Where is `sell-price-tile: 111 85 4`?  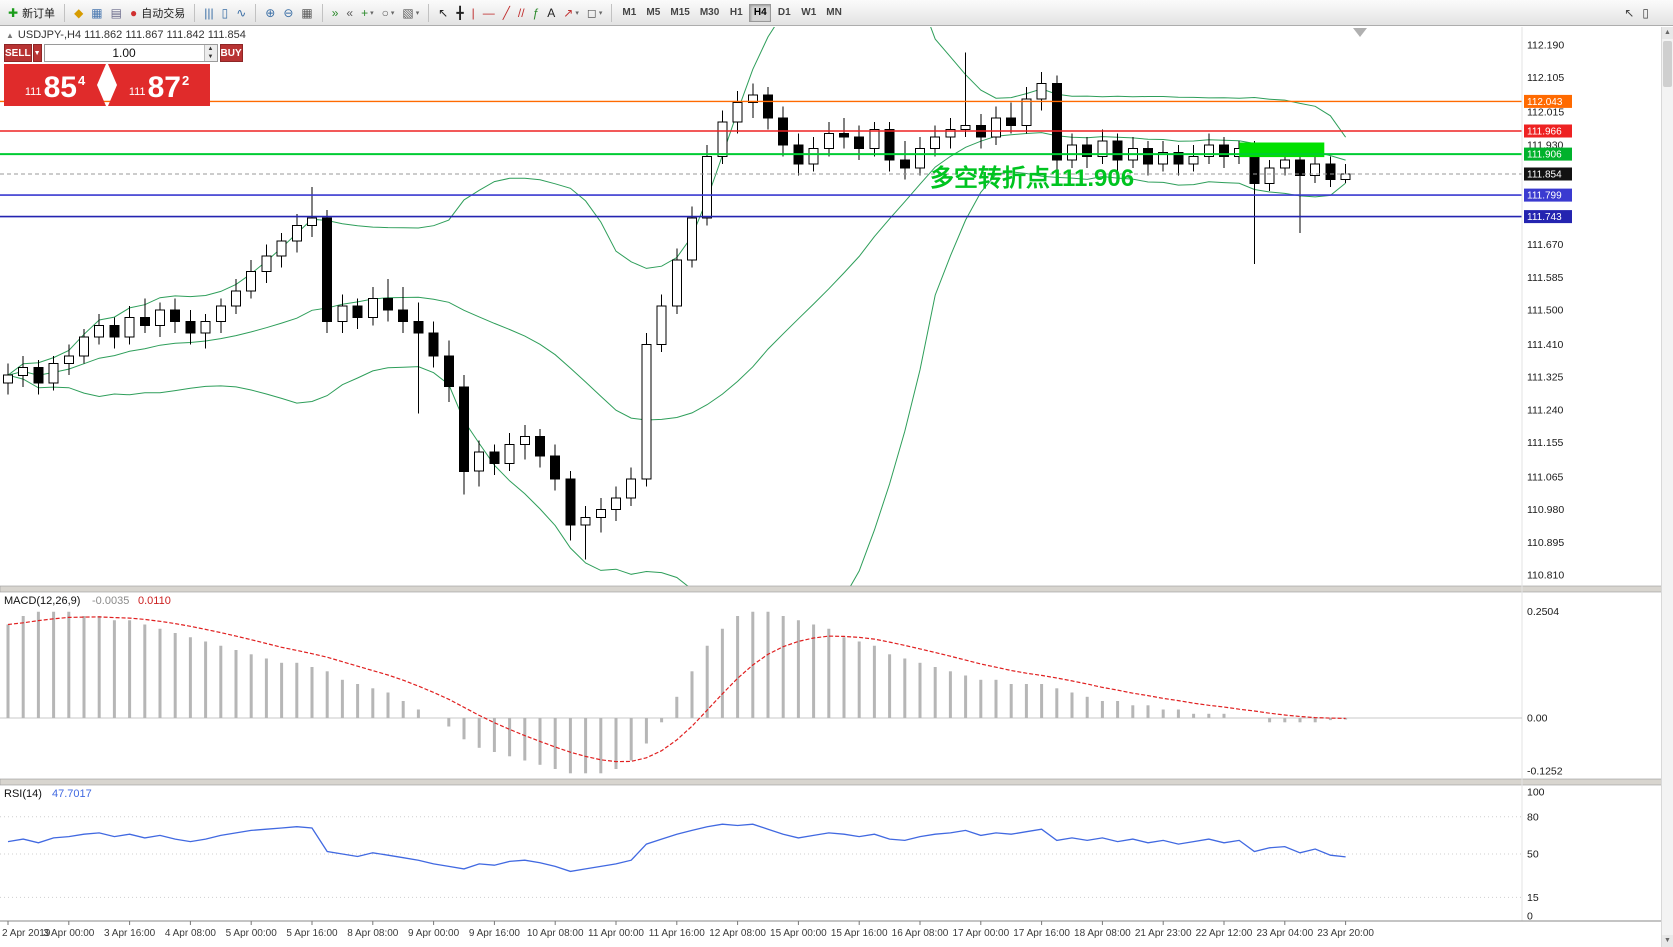
sell-price-tile: 111 85 4 is located at coordinates (55, 85).